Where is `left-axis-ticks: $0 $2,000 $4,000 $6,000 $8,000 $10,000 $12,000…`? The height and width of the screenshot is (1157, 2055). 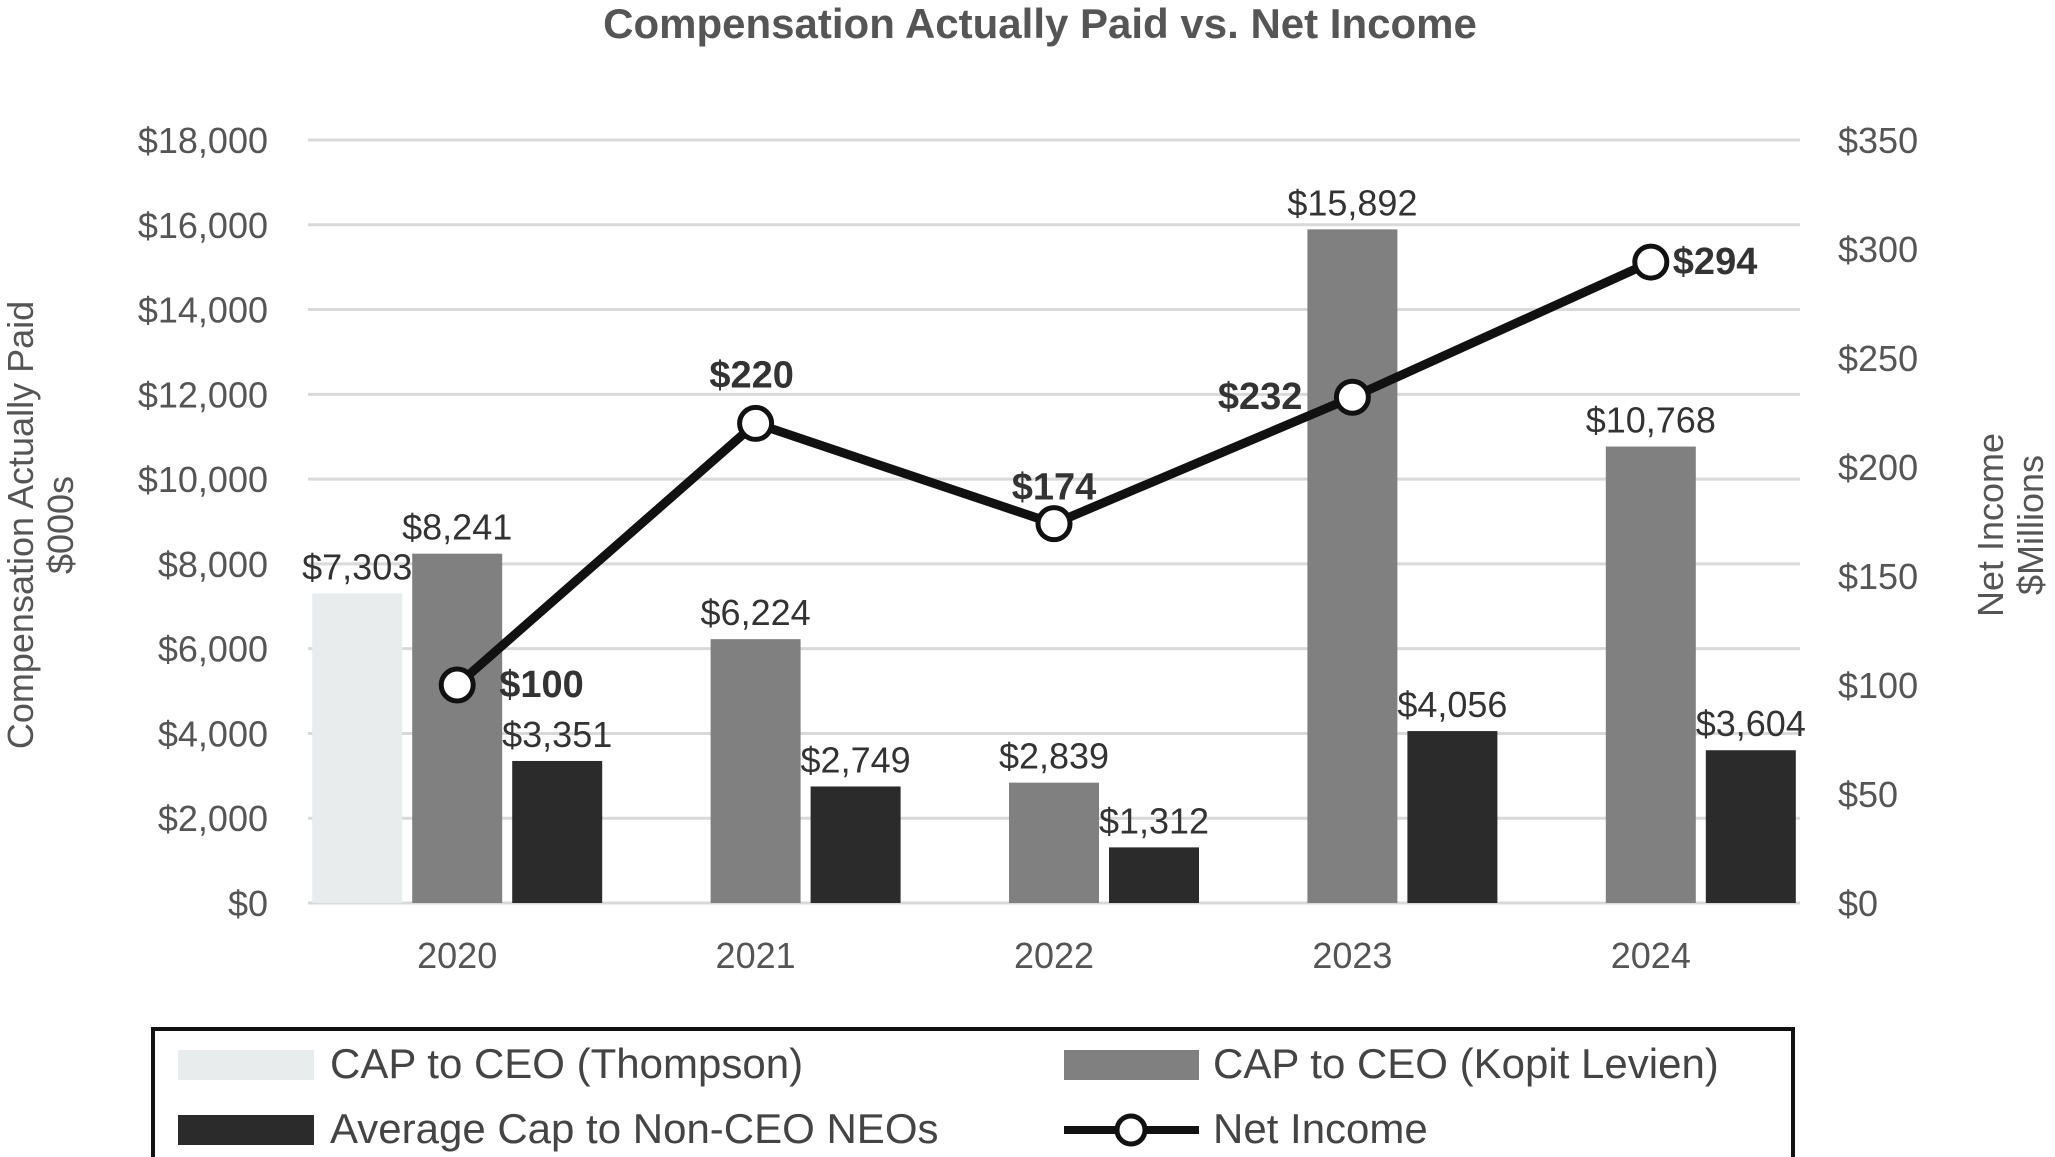 left-axis-ticks: $0 $2,000 $4,000 $6,000 $8,000 $10,000 $12,000… is located at coordinates (203, 522).